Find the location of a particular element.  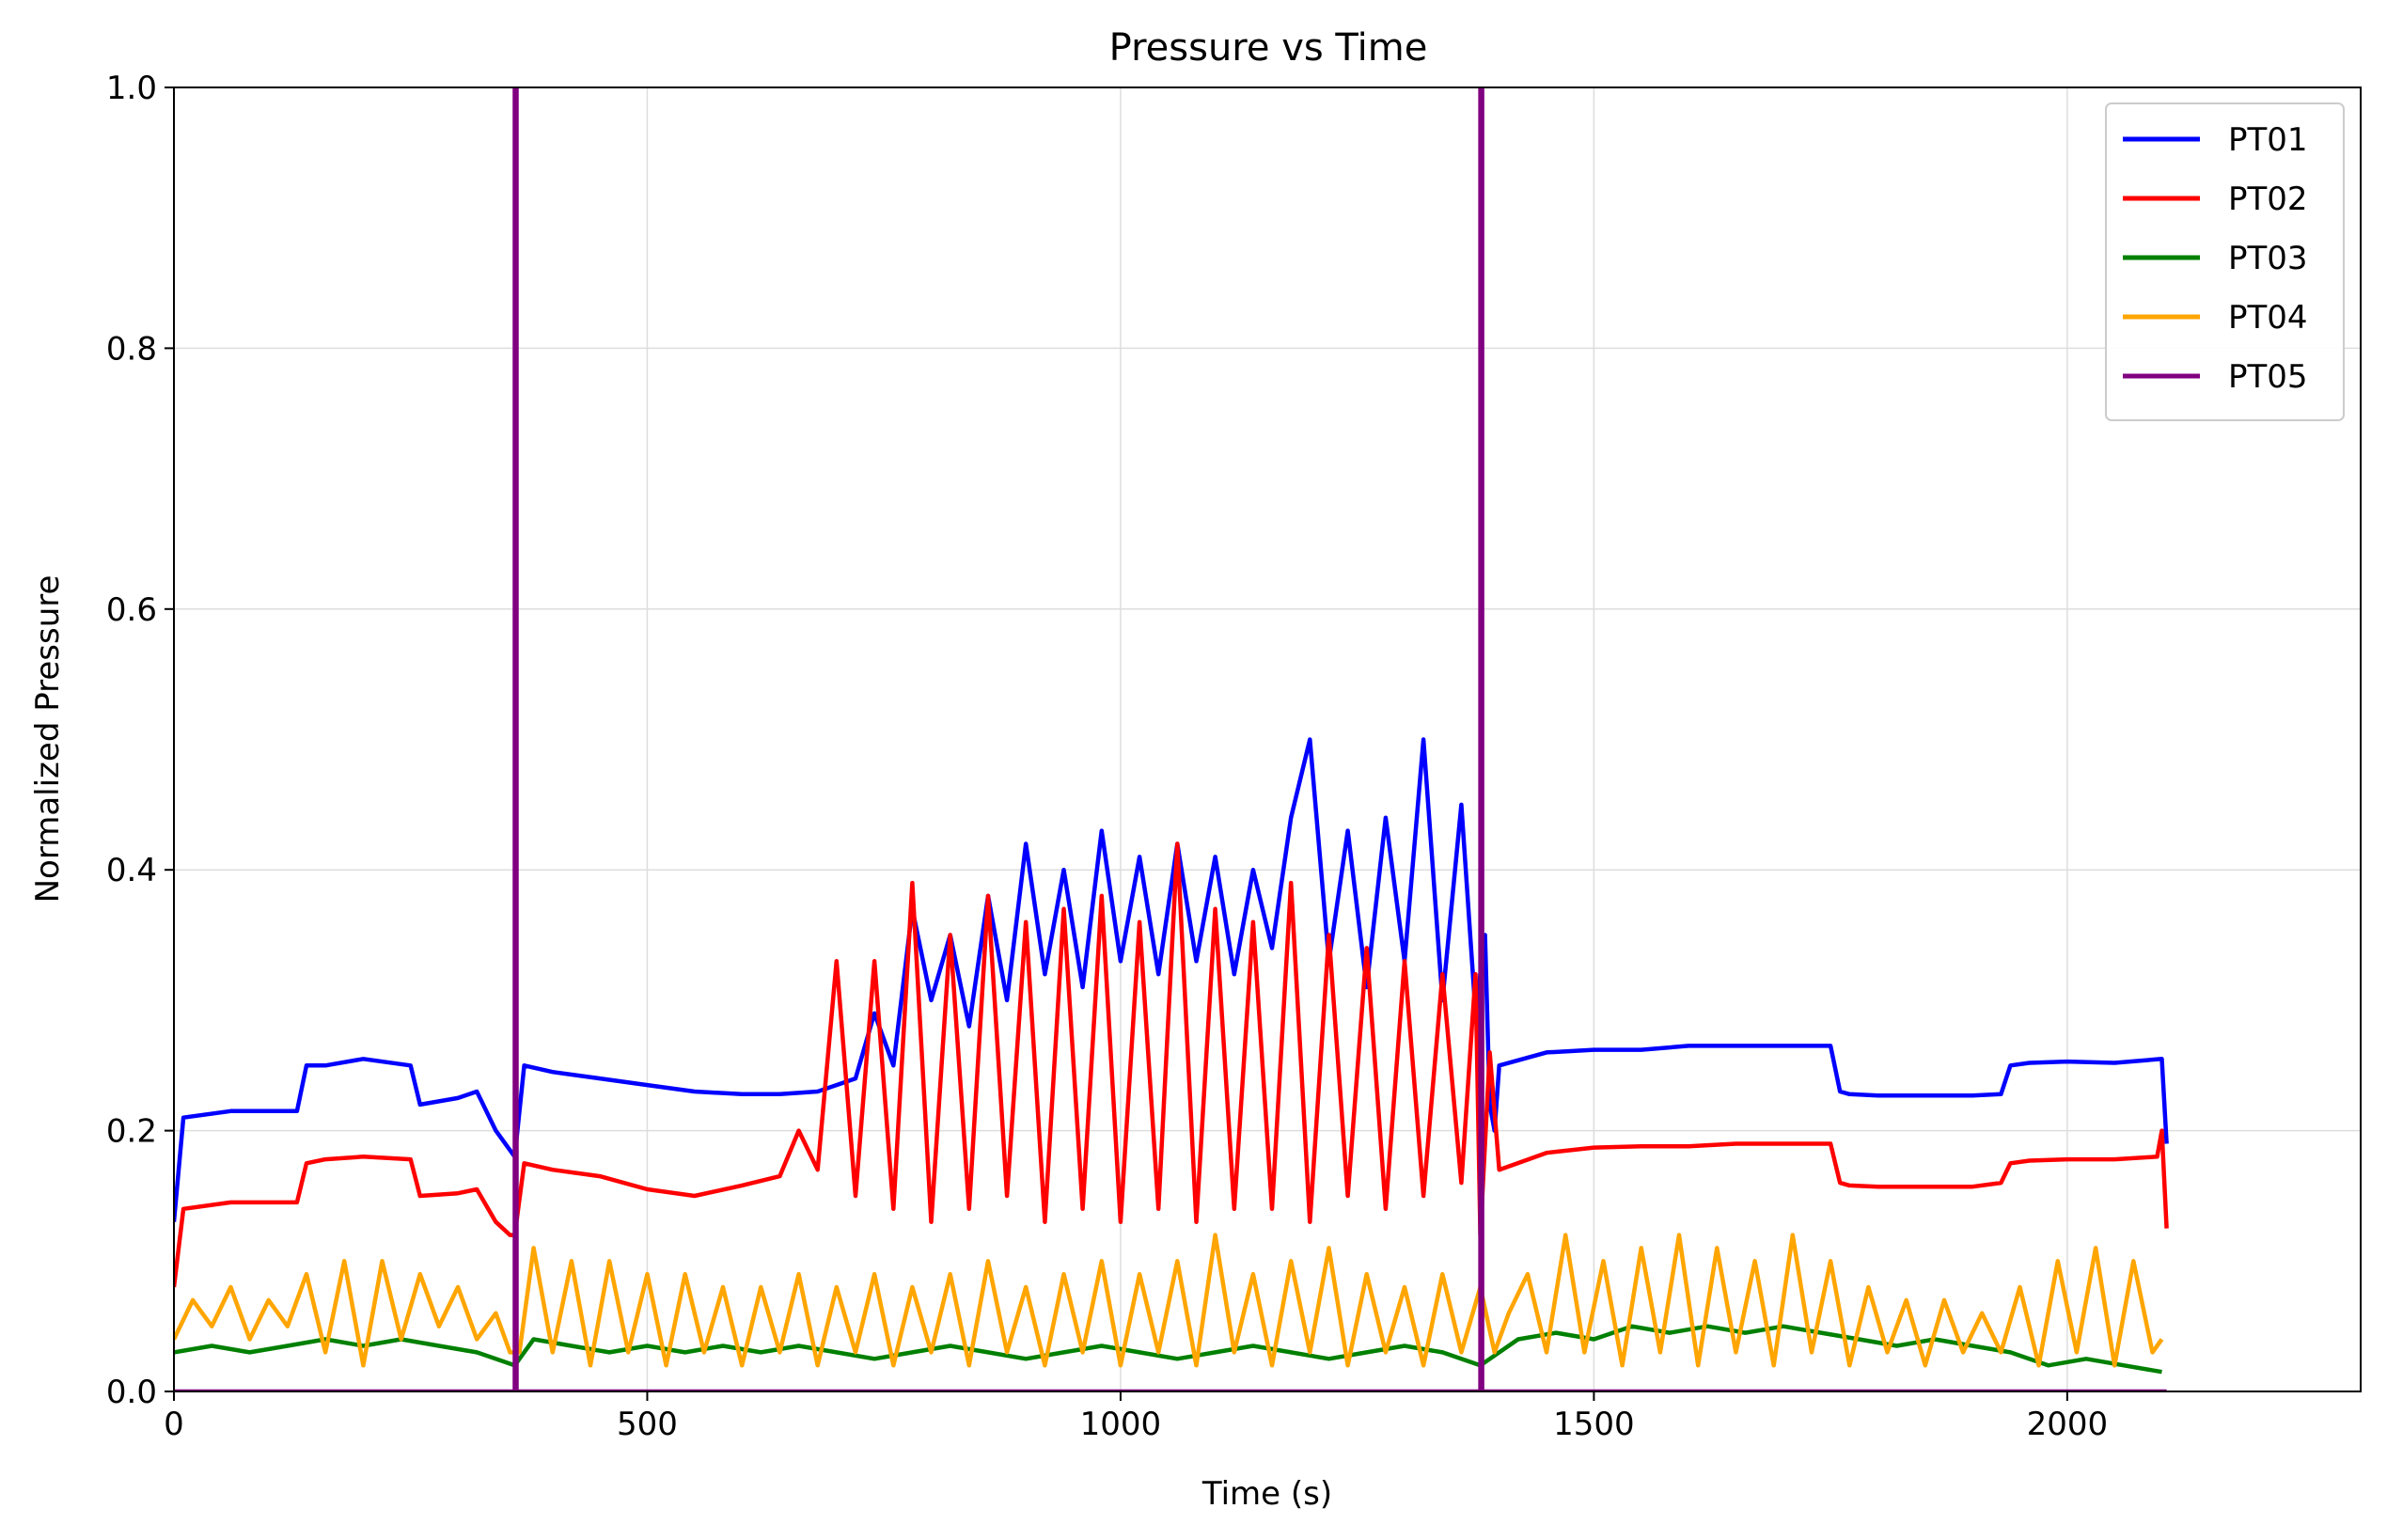

y-tick-label: 0.0 is located at coordinates (131, 1392).